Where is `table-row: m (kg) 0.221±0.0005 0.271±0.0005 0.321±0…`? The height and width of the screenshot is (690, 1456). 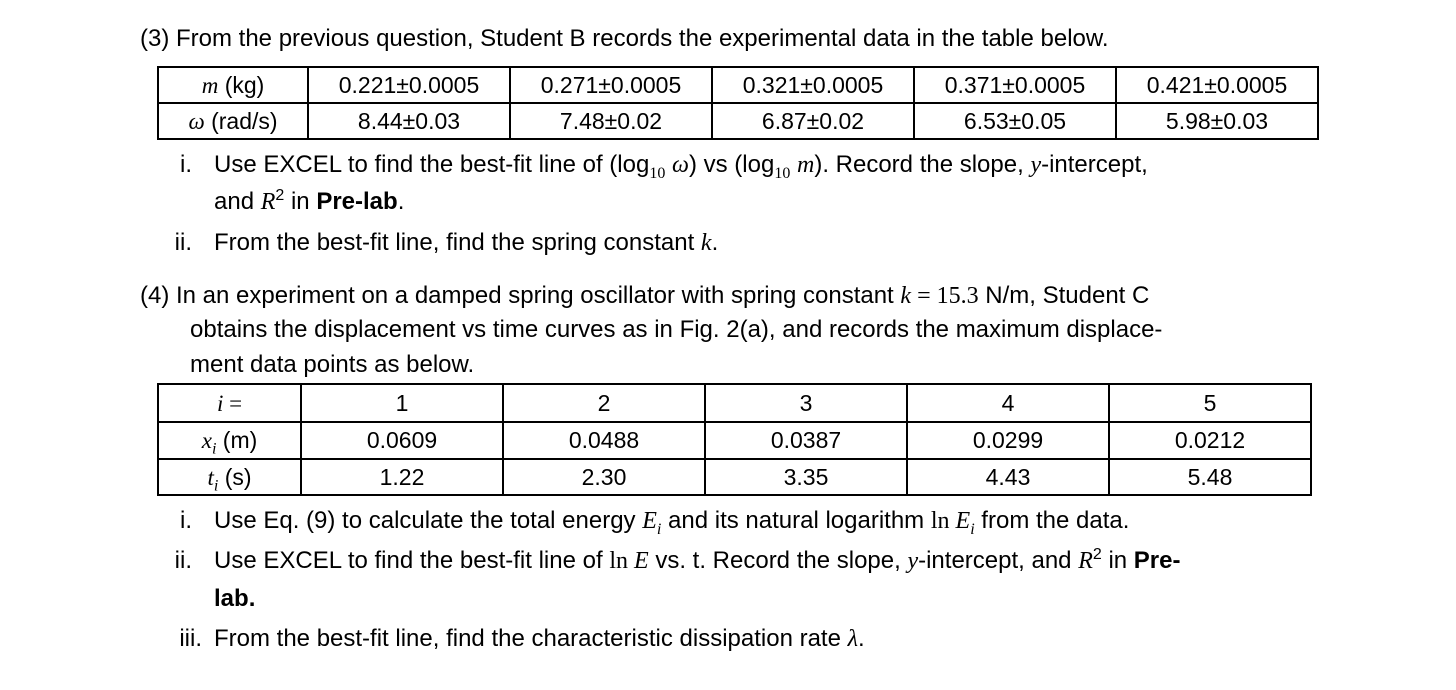 table-row: m (kg) 0.221±0.0005 0.271±0.0005 0.321±0… is located at coordinates (738, 85).